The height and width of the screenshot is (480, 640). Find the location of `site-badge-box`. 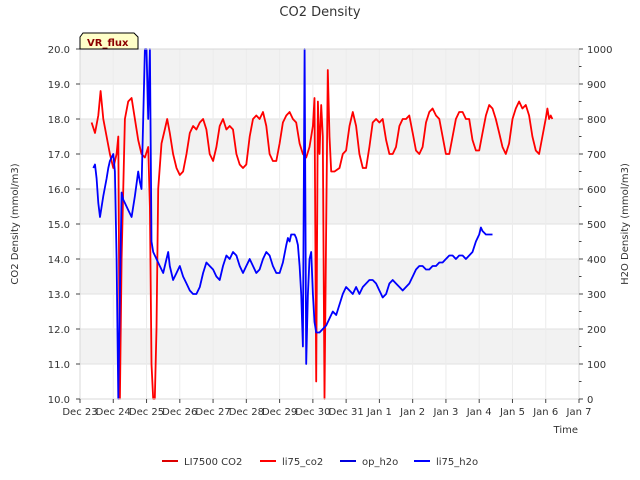

site-badge-box is located at coordinates (109, 41).